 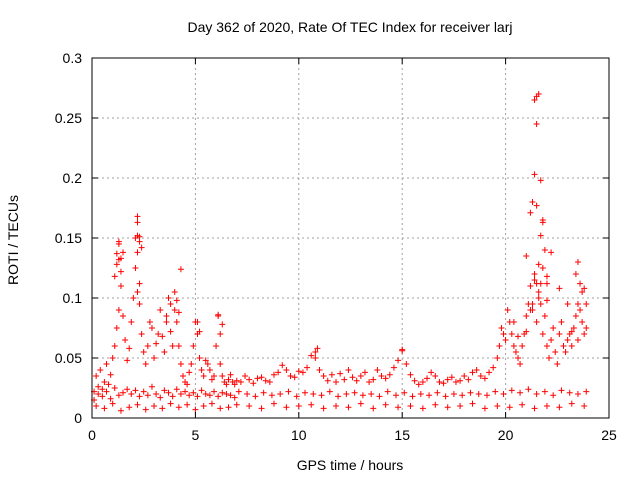 I want to click on x-tick-label: 15, so click(x=402, y=435).